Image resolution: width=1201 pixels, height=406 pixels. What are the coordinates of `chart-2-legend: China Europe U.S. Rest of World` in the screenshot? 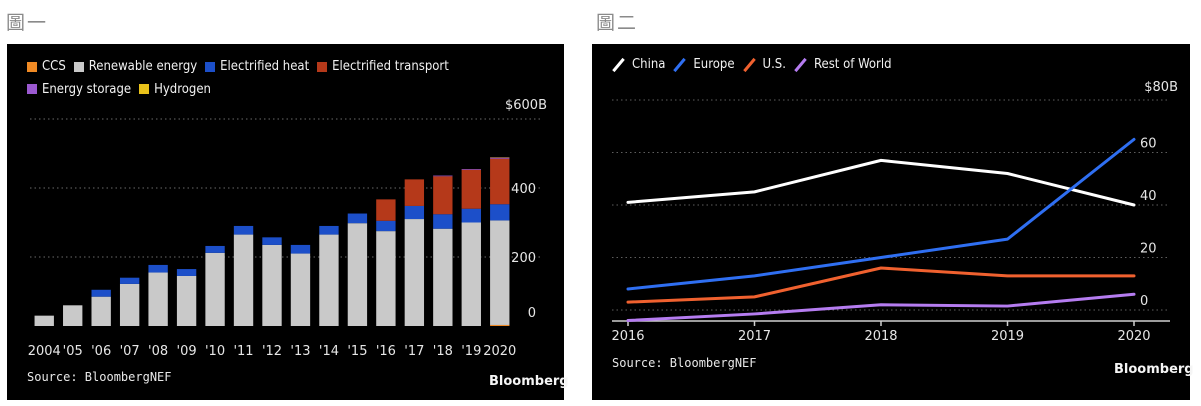 It's located at (892, 66).